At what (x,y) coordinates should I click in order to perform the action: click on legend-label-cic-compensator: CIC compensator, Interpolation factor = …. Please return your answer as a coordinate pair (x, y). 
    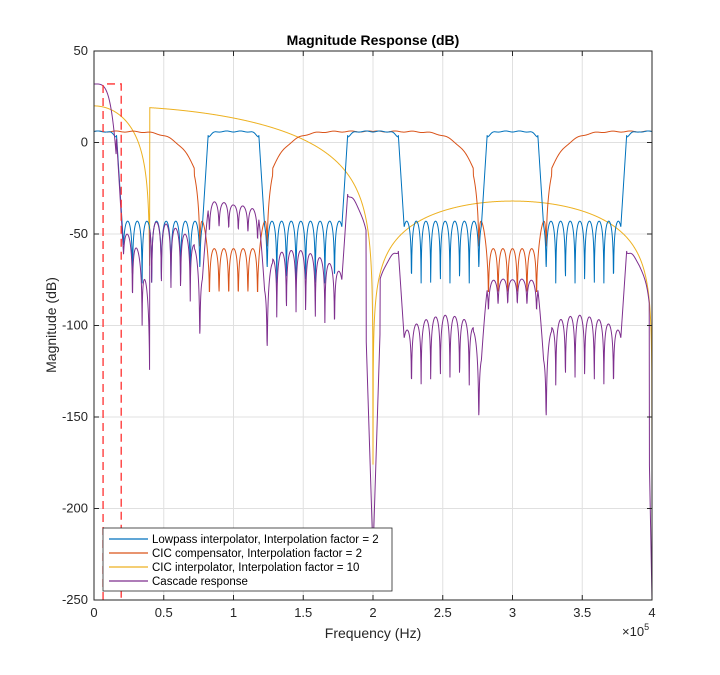
    Looking at the image, I should click on (257, 554).